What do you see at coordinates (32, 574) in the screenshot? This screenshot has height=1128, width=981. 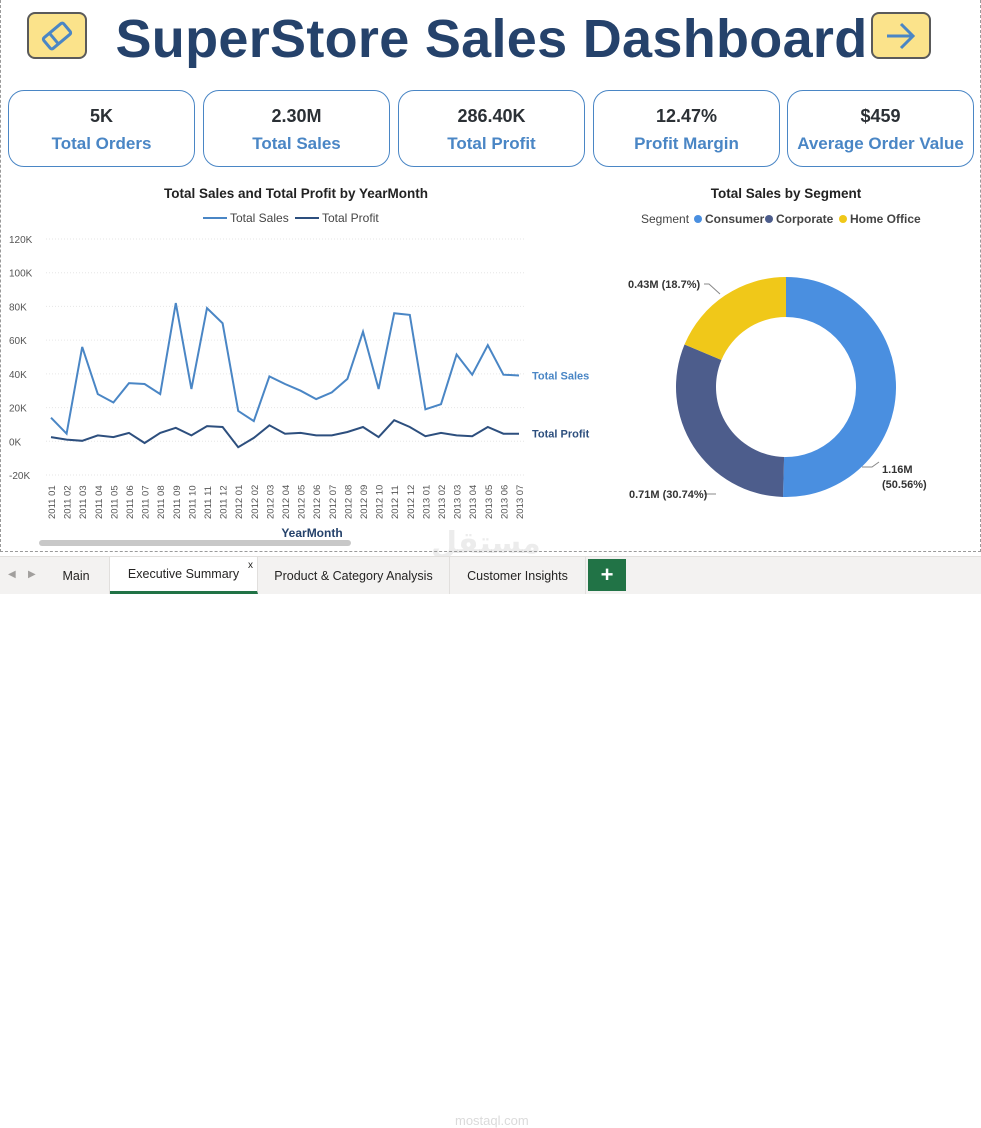 I see `scroll-right-icon: ▶` at bounding box center [32, 574].